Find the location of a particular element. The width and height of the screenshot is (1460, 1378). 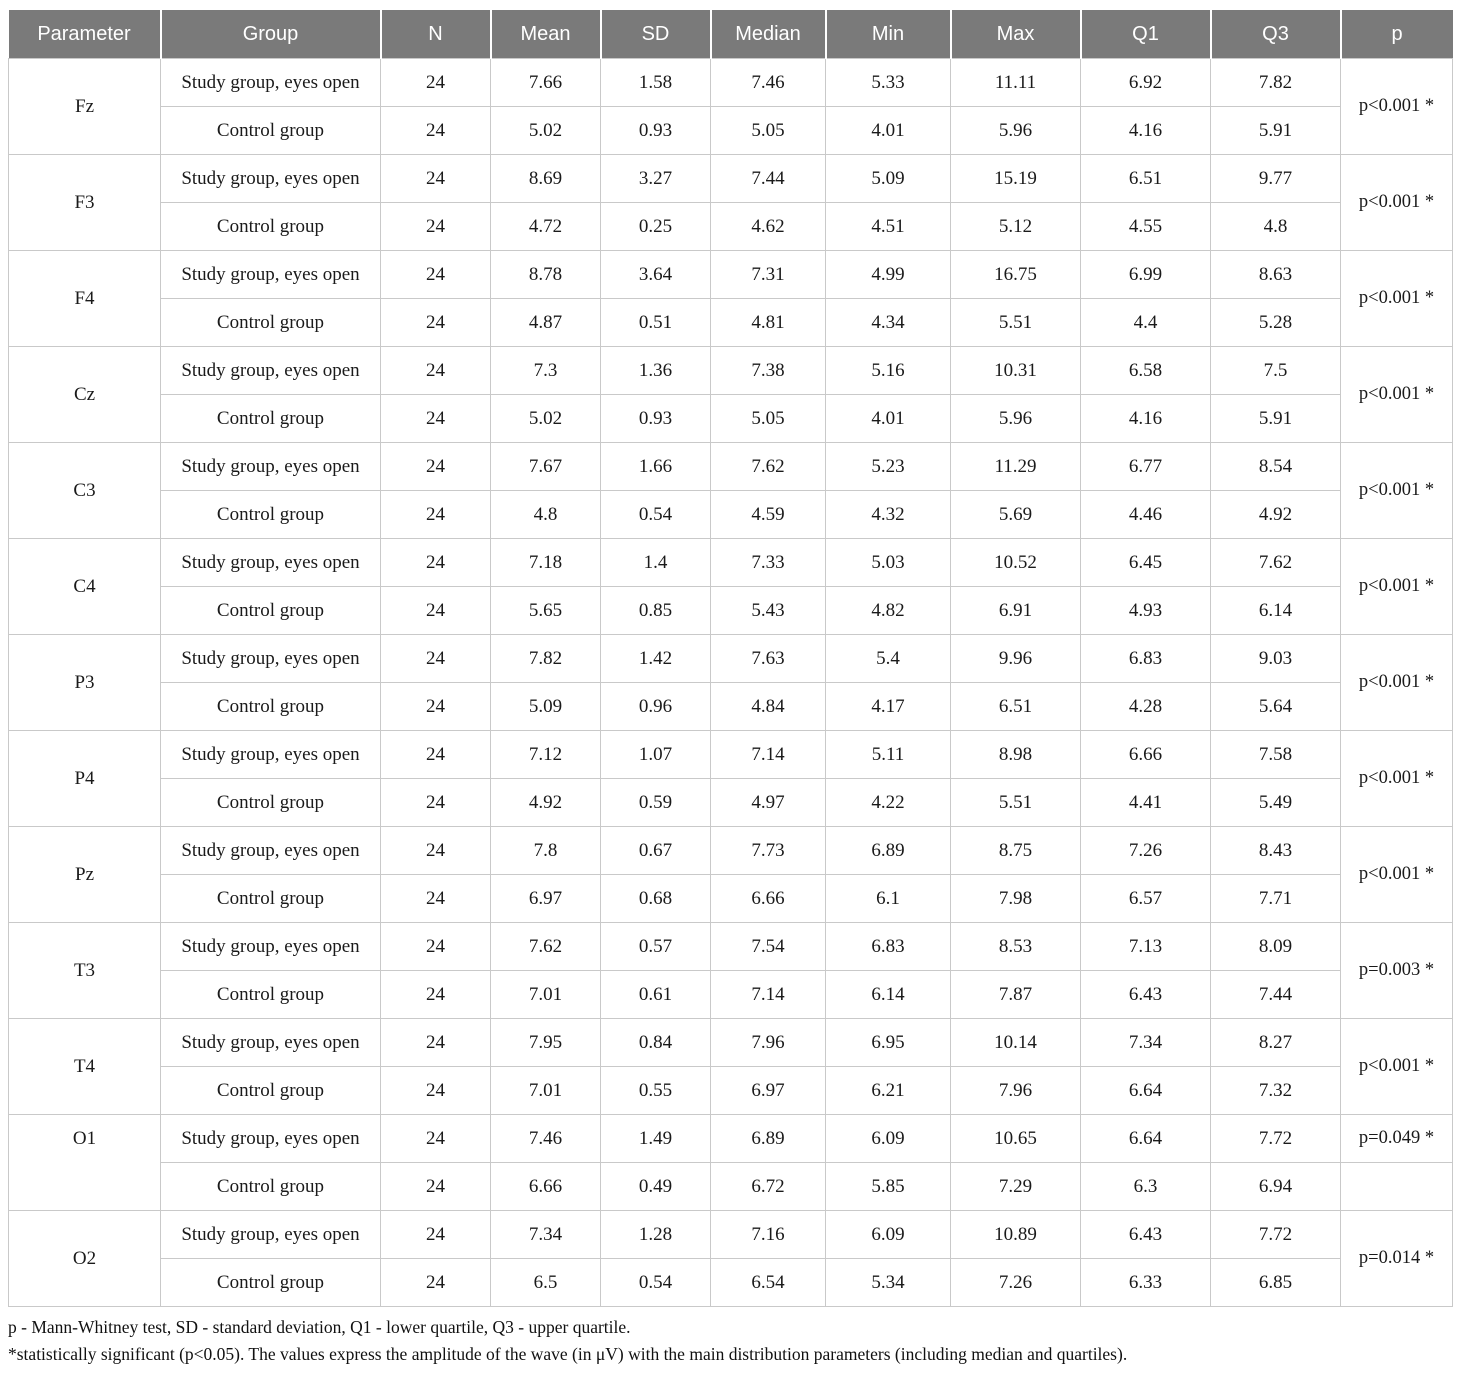

value-cell: 6.5 is located at coordinates (545, 1282).